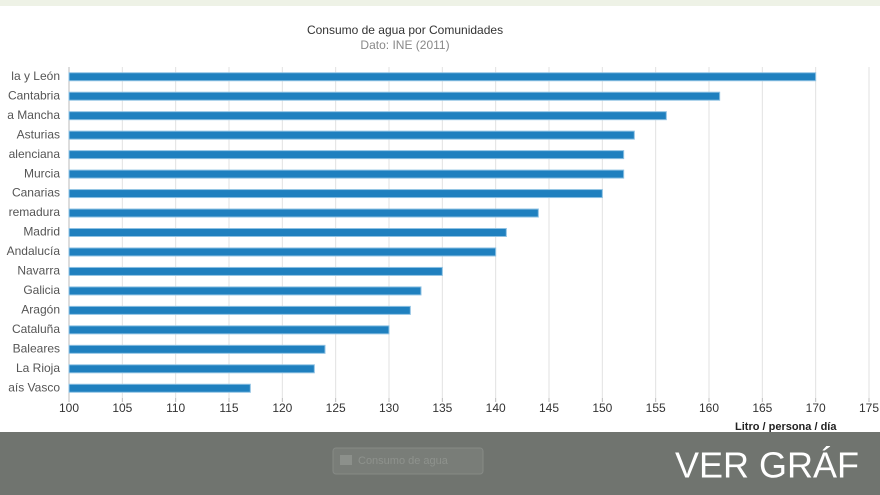 This screenshot has width=880, height=495. Describe the element at coordinates (41, 290) in the screenshot. I see `y-tick-label: Galicia` at that location.